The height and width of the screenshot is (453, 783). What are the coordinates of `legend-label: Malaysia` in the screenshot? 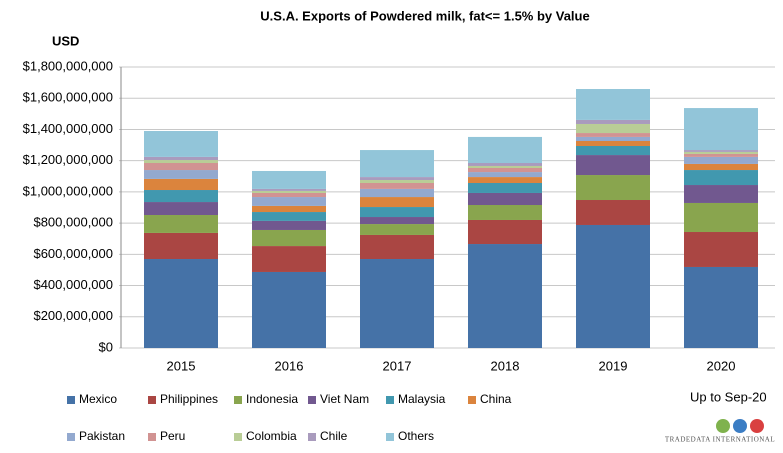 It's located at (422, 399).